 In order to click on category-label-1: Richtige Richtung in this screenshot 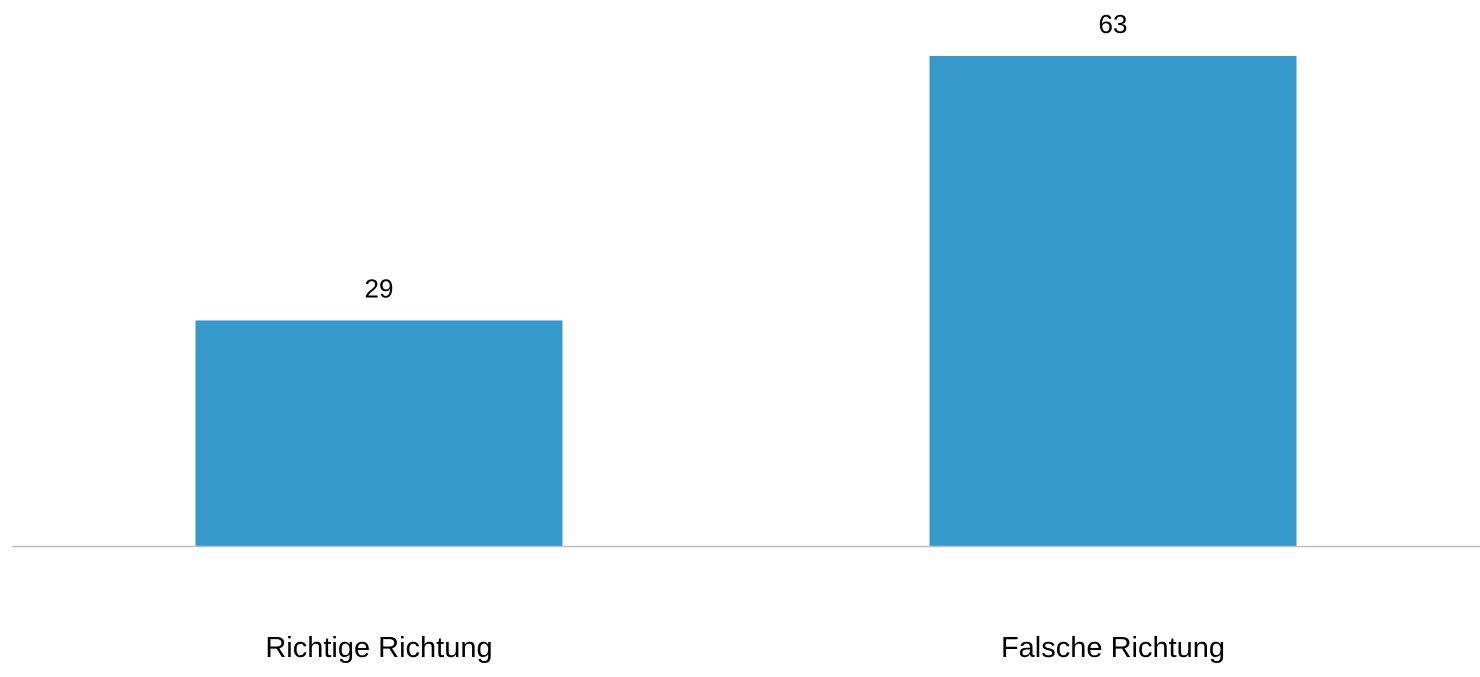, I will do `click(378, 648)`.